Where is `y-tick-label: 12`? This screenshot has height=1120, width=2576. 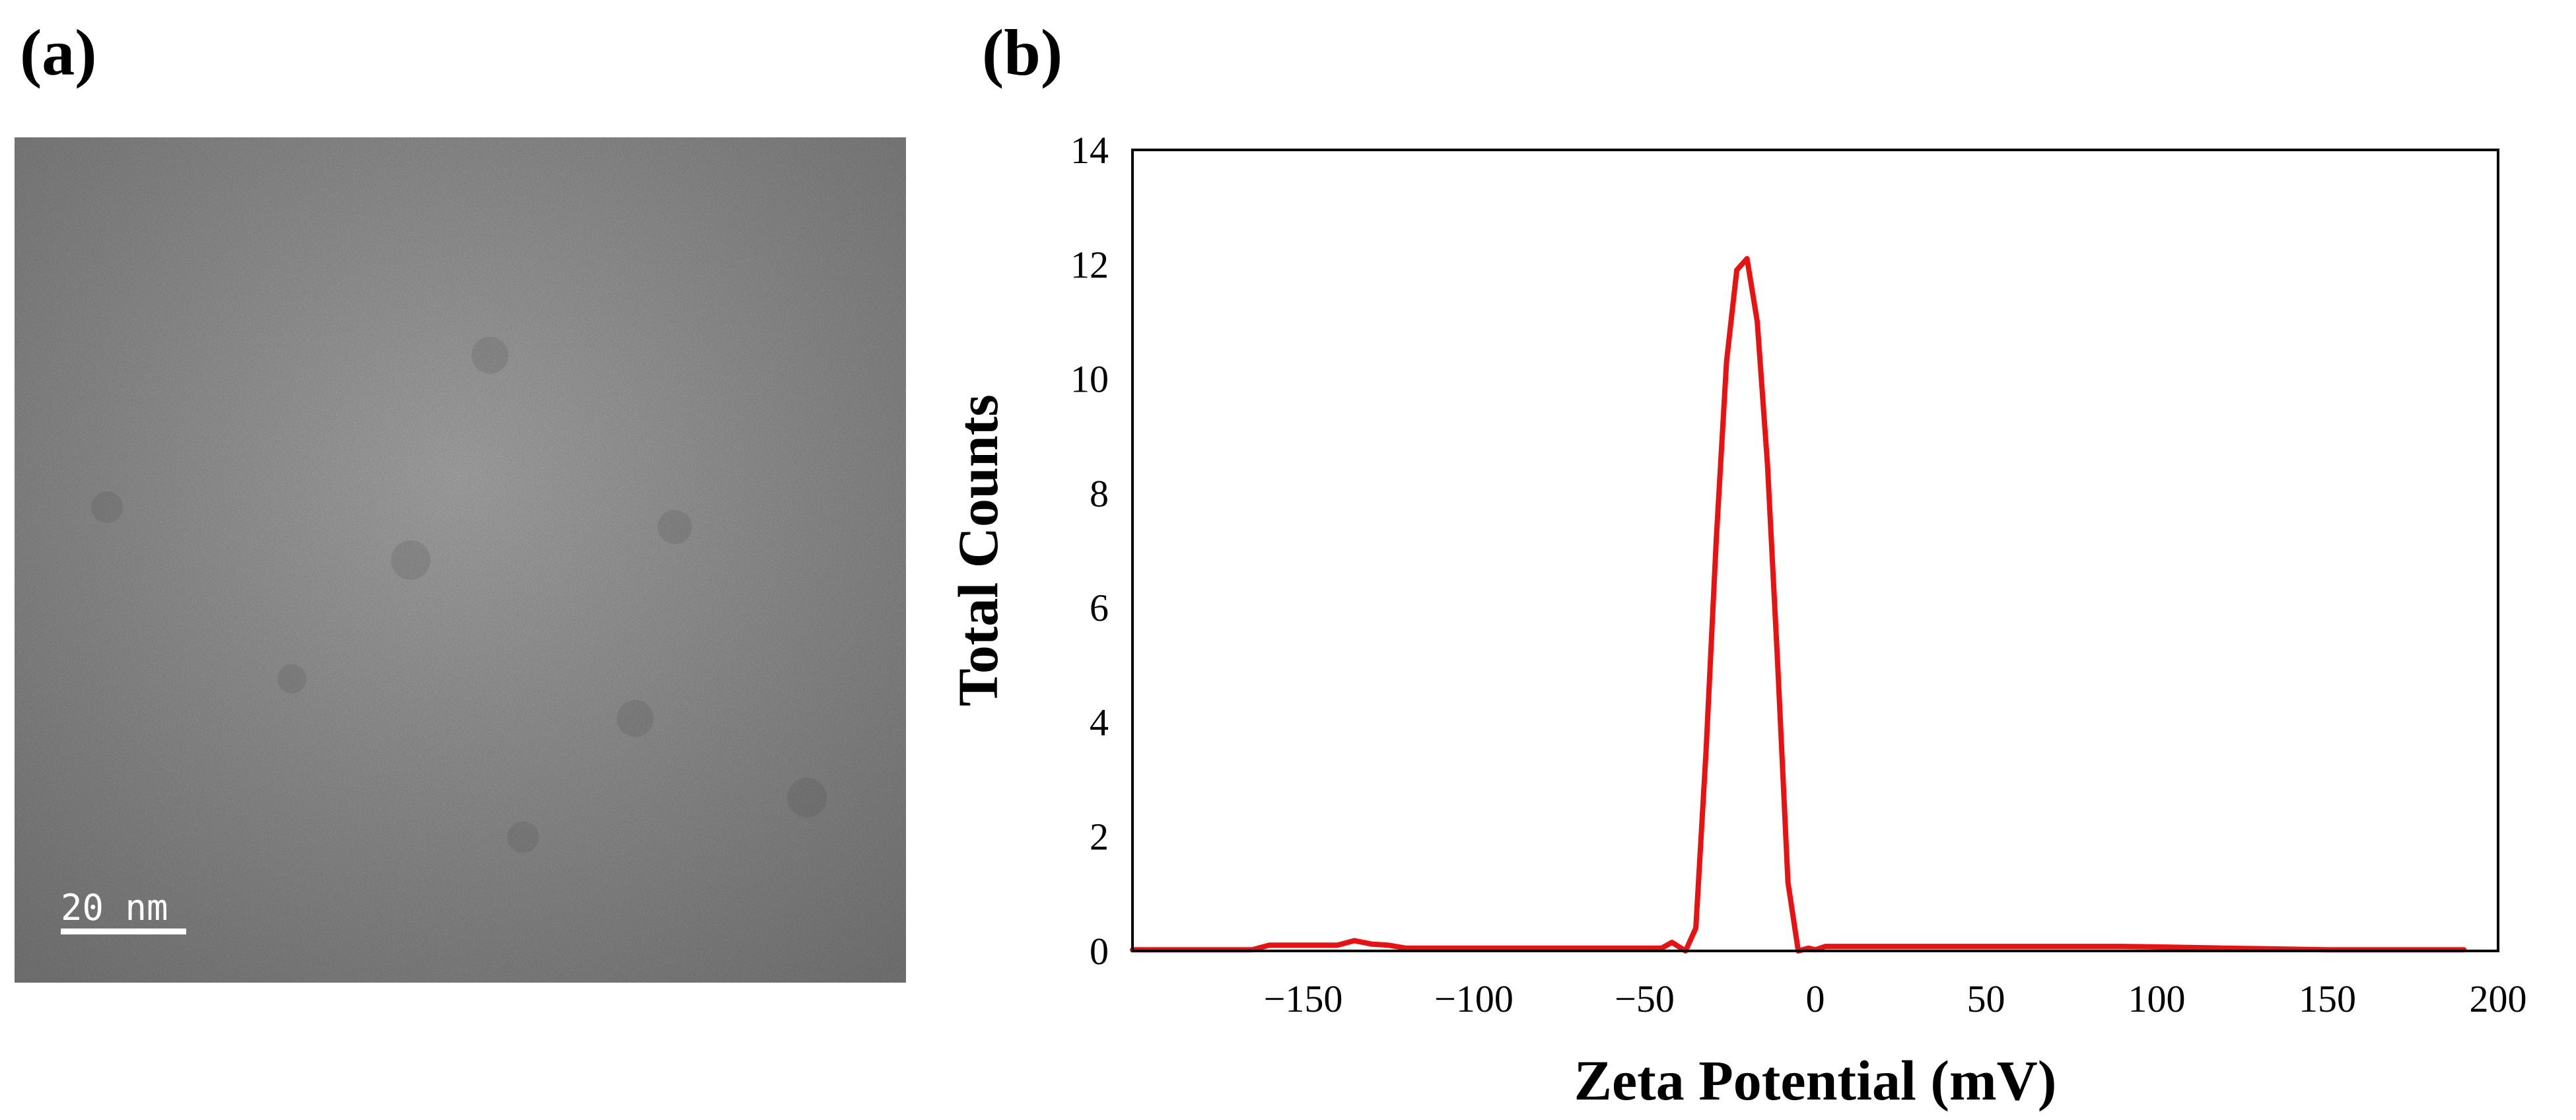
y-tick-label: 12 is located at coordinates (1090, 264).